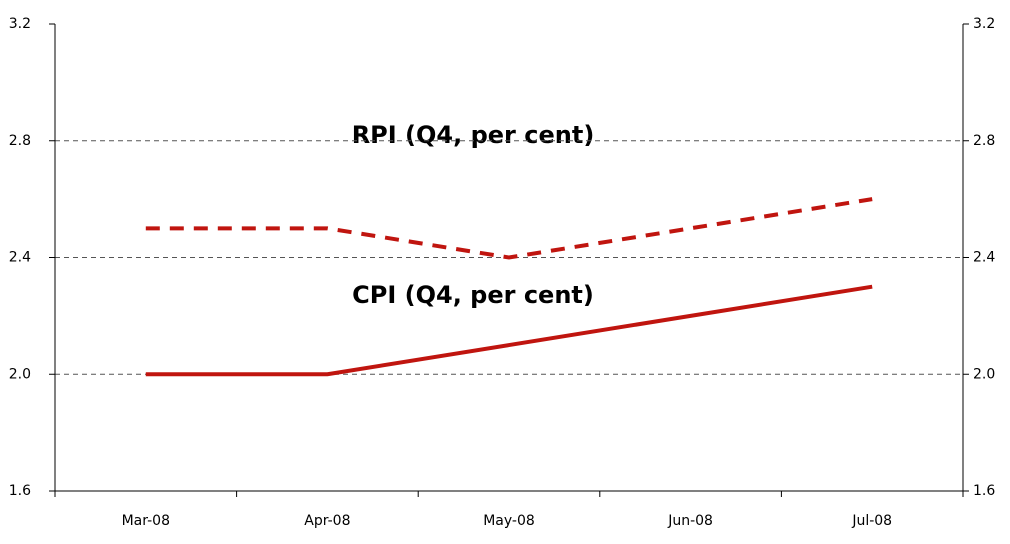 The height and width of the screenshot is (544, 1010). I want to click on y2-tick-label: 2.4, so click(984, 258).